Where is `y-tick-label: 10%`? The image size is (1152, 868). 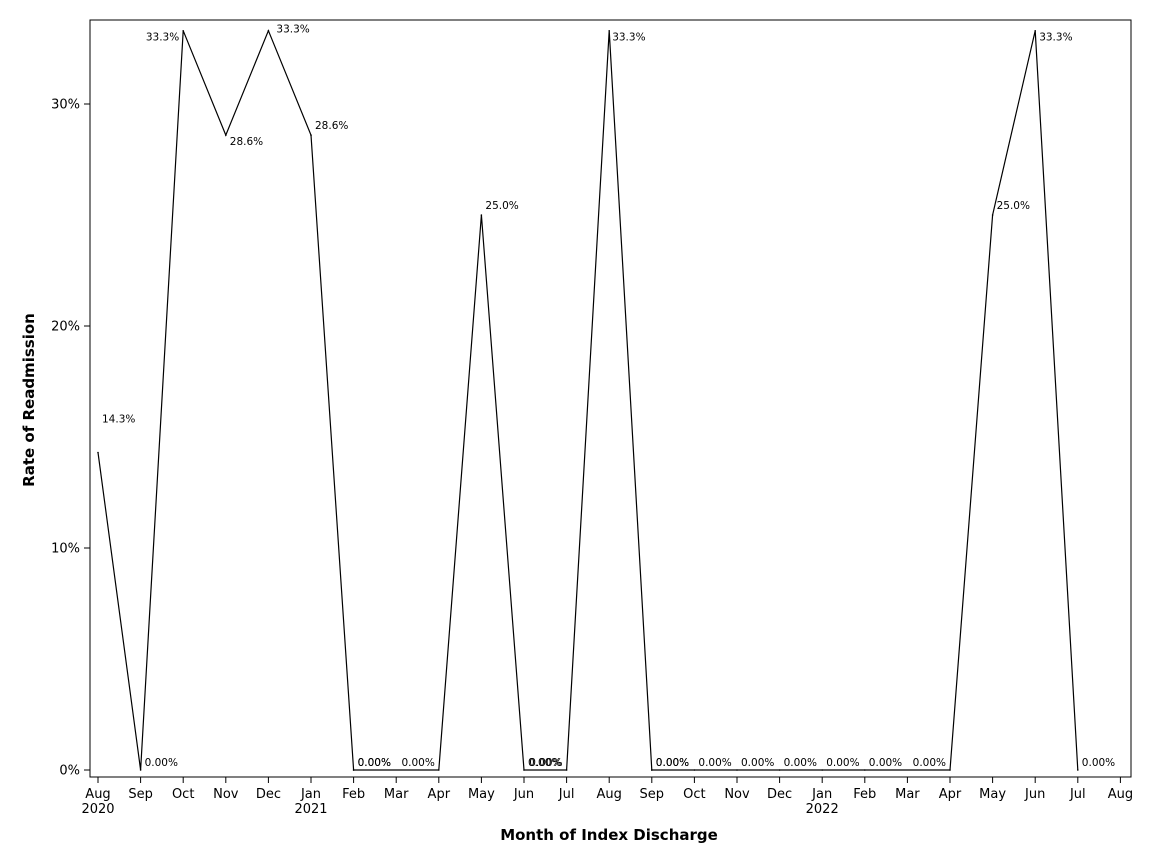 y-tick-label: 10% is located at coordinates (65, 549).